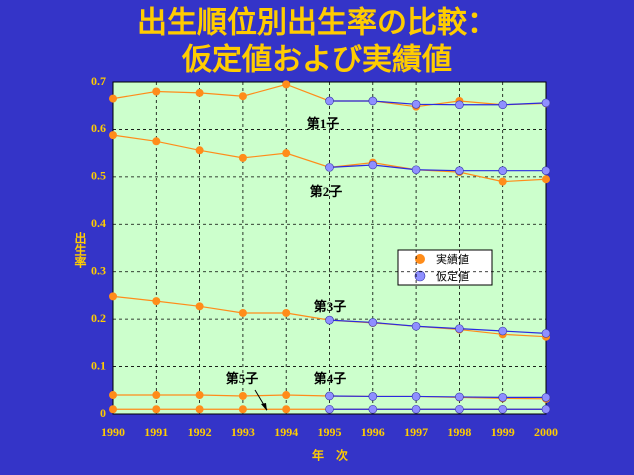 Image resolution: width=634 pixels, height=475 pixels. Describe the element at coordinates (156, 432) in the screenshot. I see `x-tick-label: 1991` at that location.